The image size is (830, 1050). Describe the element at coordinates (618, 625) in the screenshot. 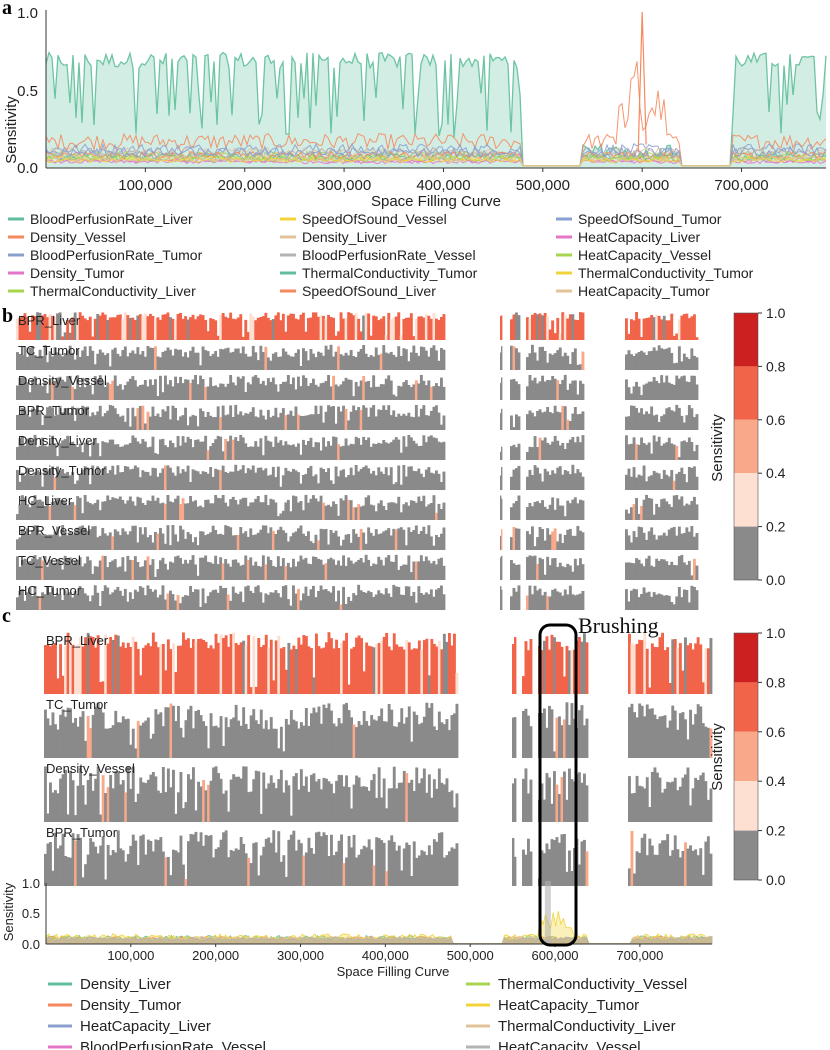

I see `brushing-annotation: Brushing` at that location.